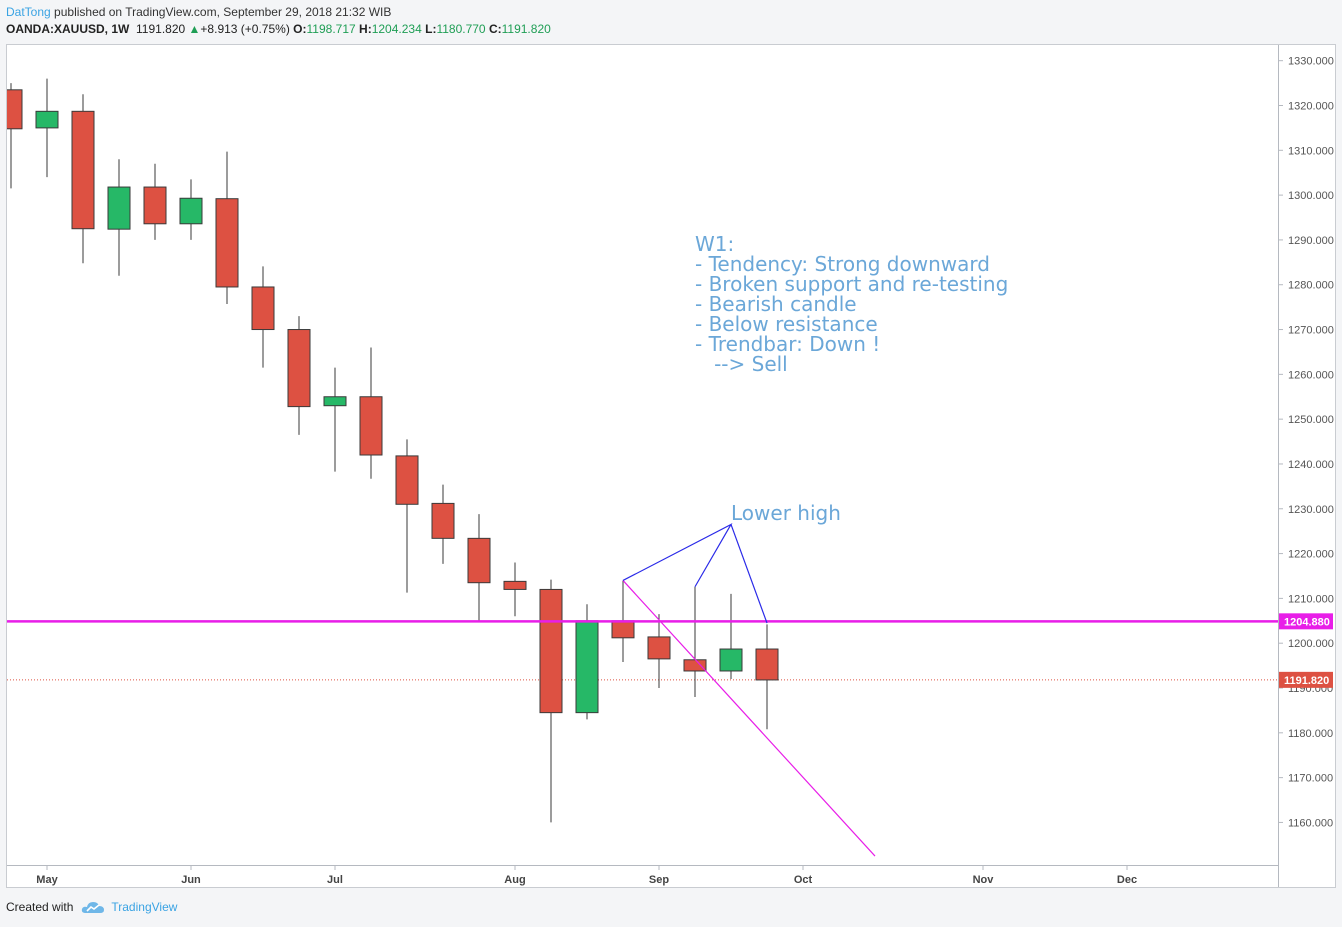  I want to click on open-value: 1198.717, so click(331, 29).